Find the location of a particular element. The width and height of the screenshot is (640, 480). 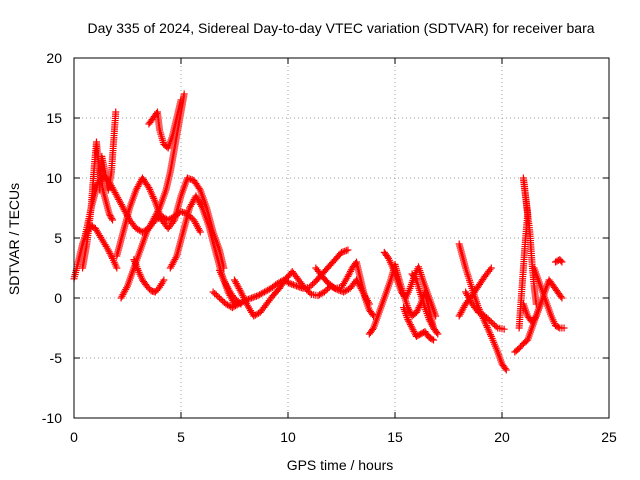

x-tick-label: 0 is located at coordinates (74, 437).